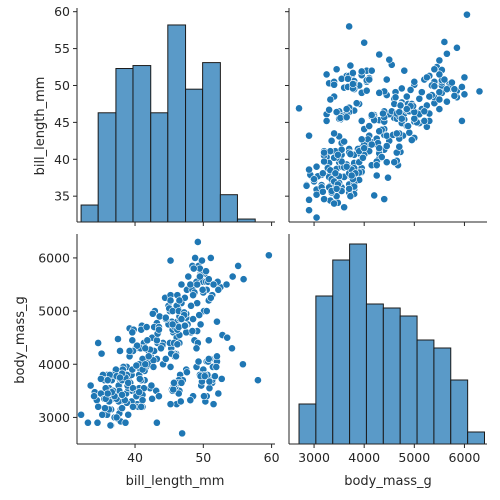  I want to click on y-tick-label: 60, so click(62, 11).